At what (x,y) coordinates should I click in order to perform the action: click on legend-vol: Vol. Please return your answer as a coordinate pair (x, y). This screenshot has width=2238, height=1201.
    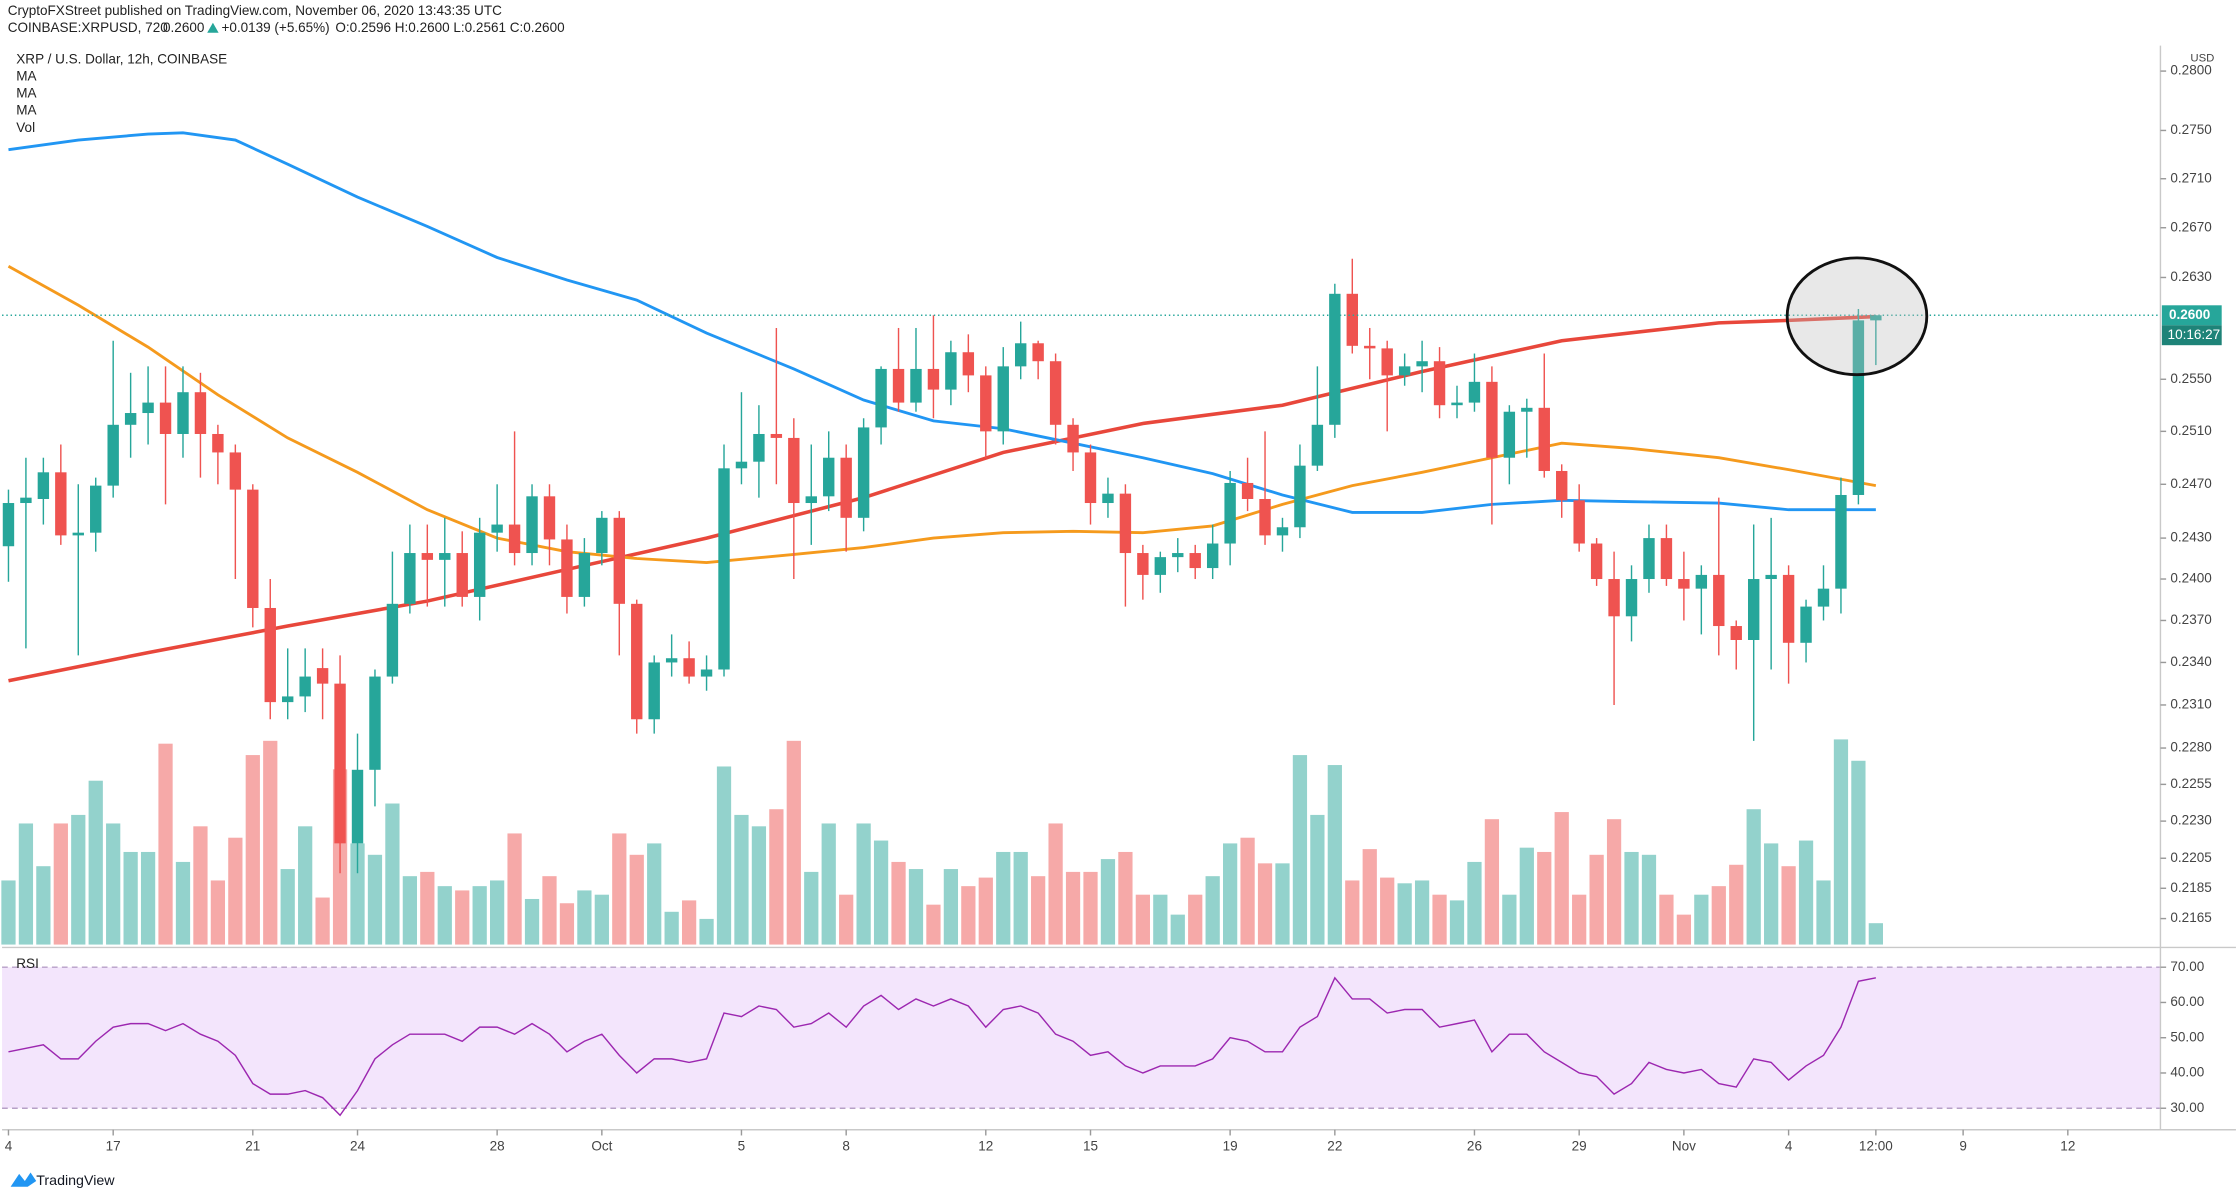
    Looking at the image, I should click on (25, 127).